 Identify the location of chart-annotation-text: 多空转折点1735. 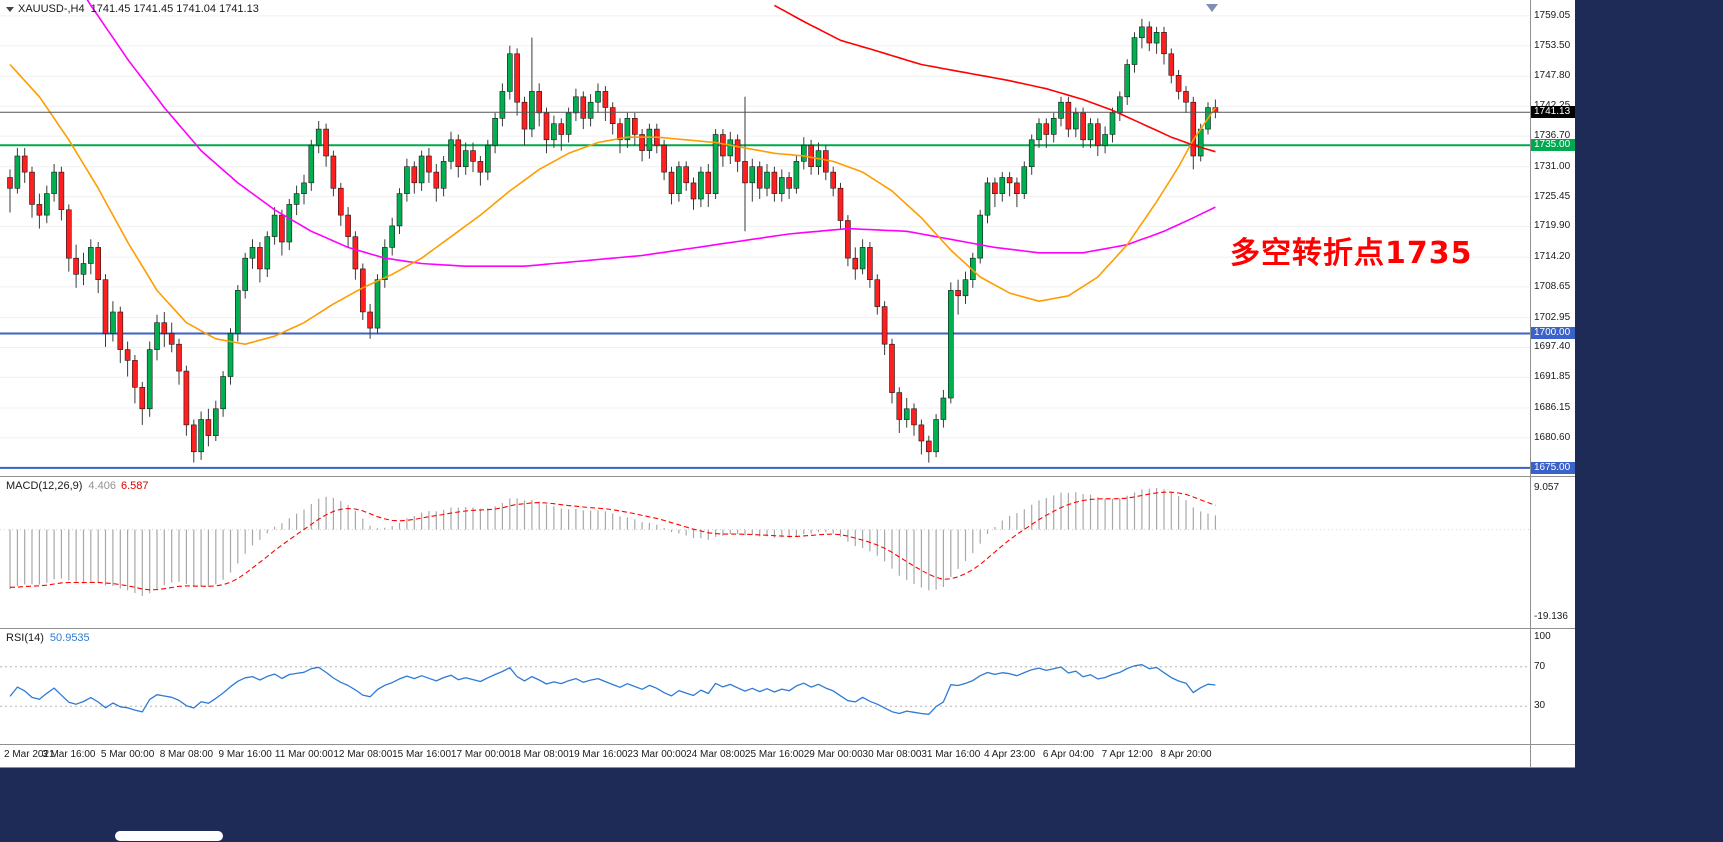
(1351, 253).